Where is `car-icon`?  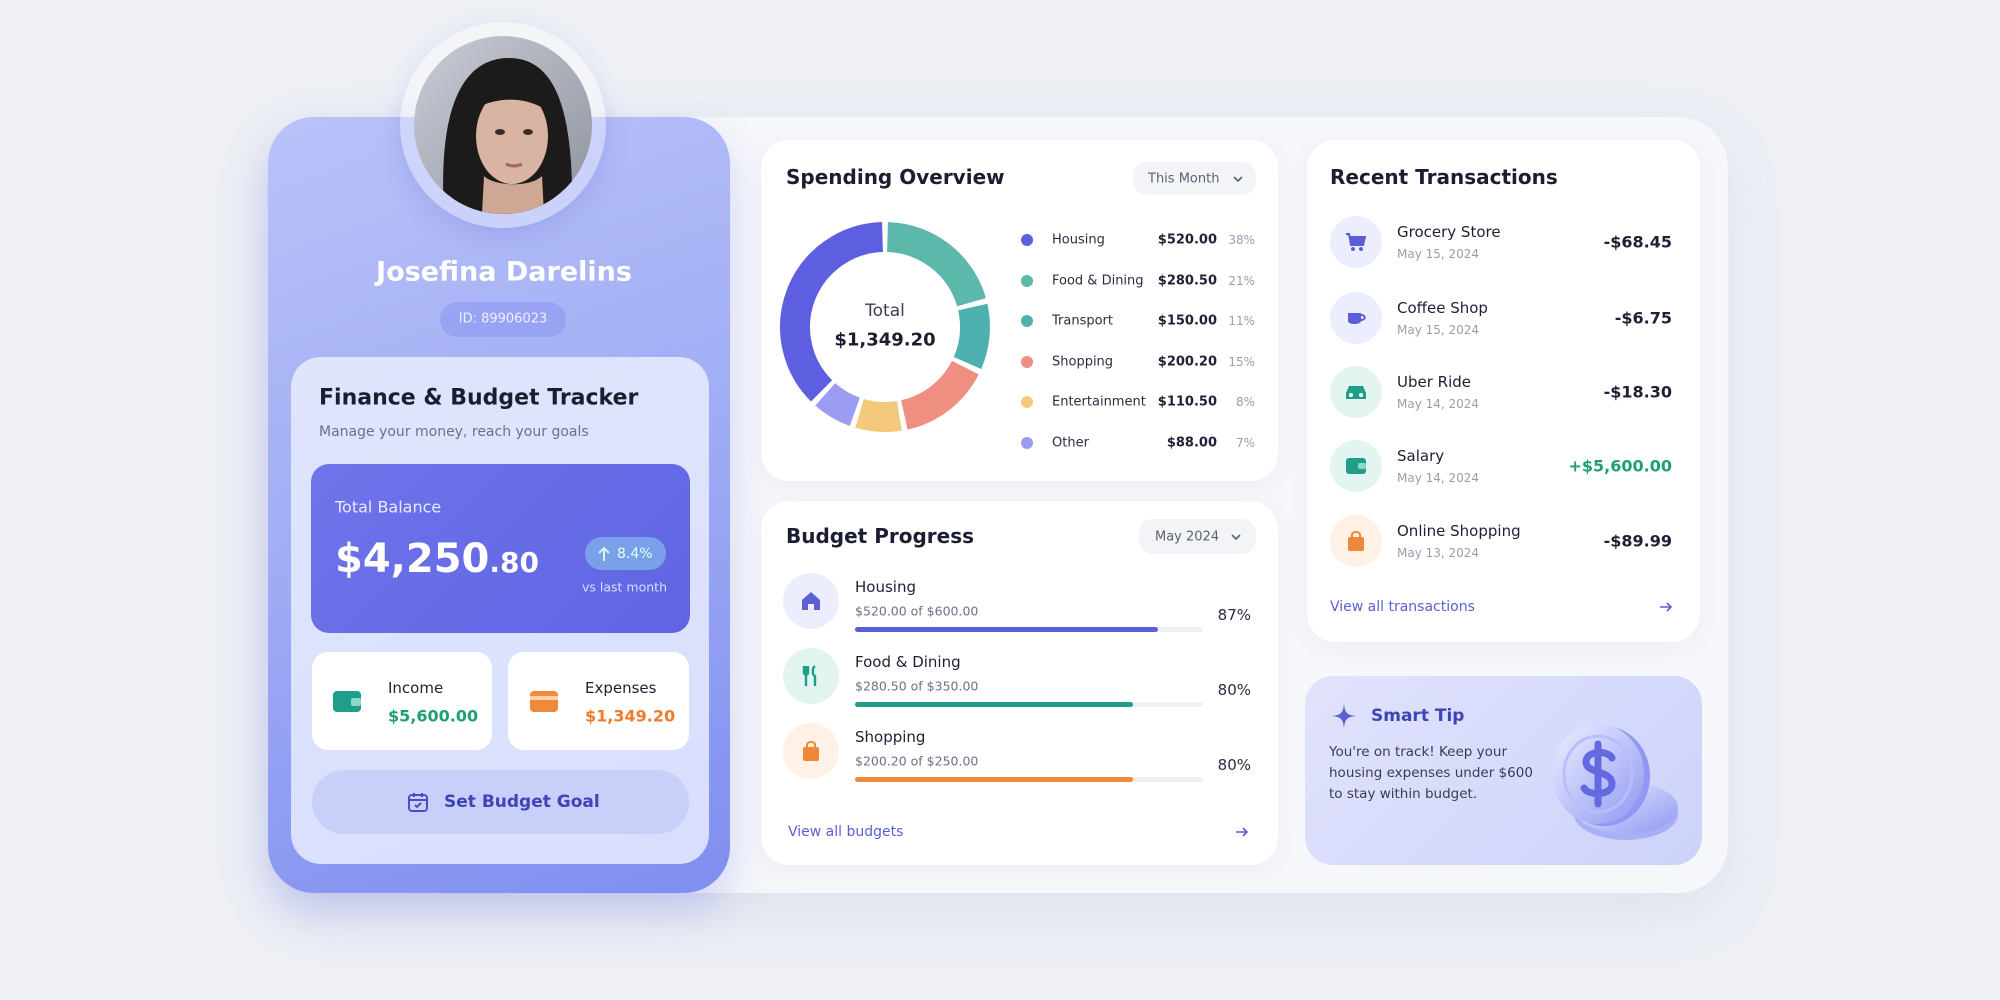
car-icon is located at coordinates (1356, 392).